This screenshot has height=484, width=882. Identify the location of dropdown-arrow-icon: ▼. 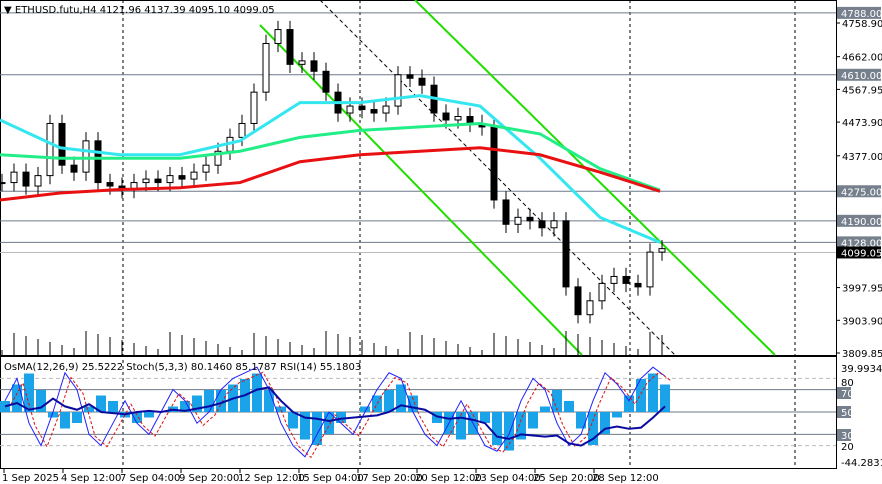
(9, 10).